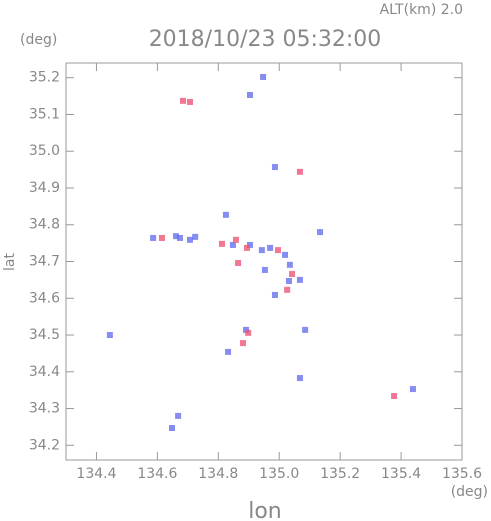 This screenshot has height=521, width=491. What do you see at coordinates (10, 262) in the screenshot?
I see `y-axis-label: lat` at bounding box center [10, 262].